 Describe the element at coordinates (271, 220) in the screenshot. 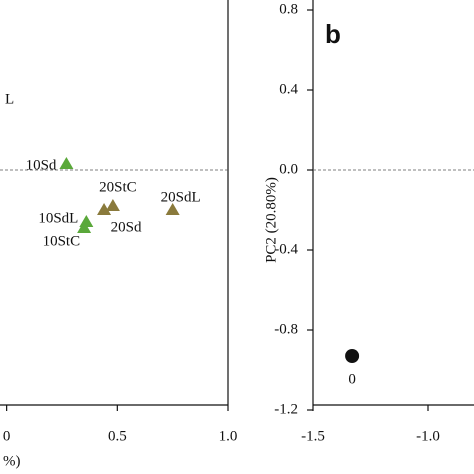

I see `y-axis-label: PC2 (20.80%)` at that location.